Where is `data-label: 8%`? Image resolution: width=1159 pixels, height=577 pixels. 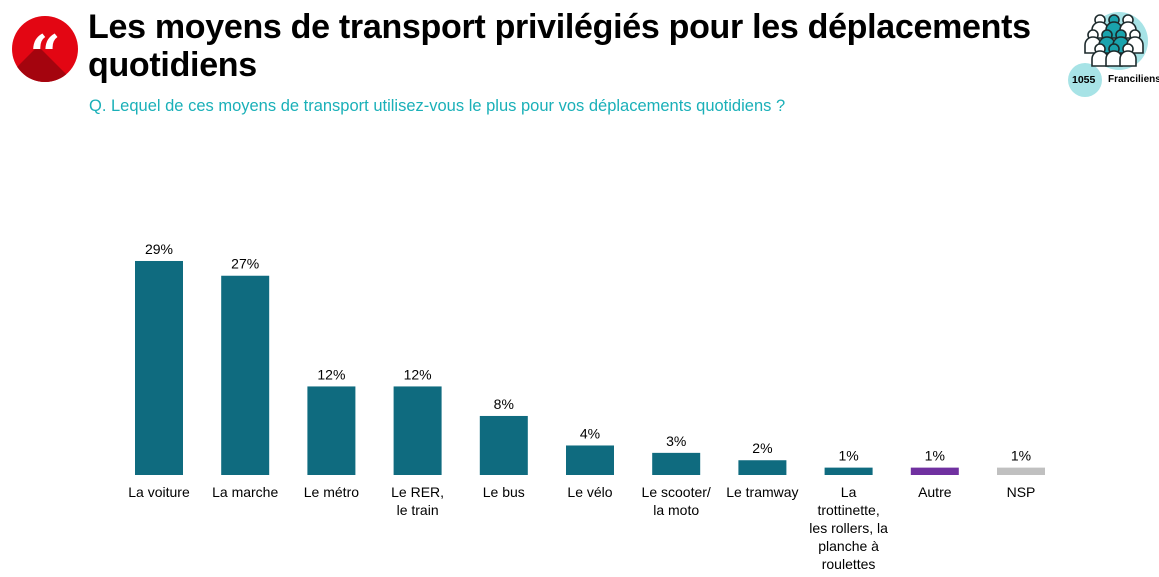 data-label: 8% is located at coordinates (504, 404).